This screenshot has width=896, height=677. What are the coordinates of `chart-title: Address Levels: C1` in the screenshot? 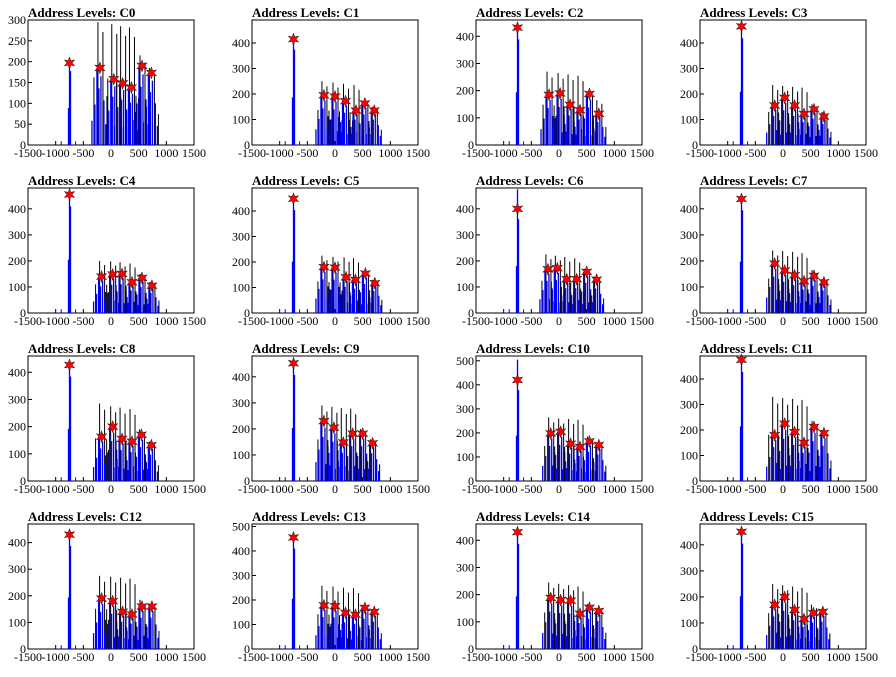 It's located at (305, 12).